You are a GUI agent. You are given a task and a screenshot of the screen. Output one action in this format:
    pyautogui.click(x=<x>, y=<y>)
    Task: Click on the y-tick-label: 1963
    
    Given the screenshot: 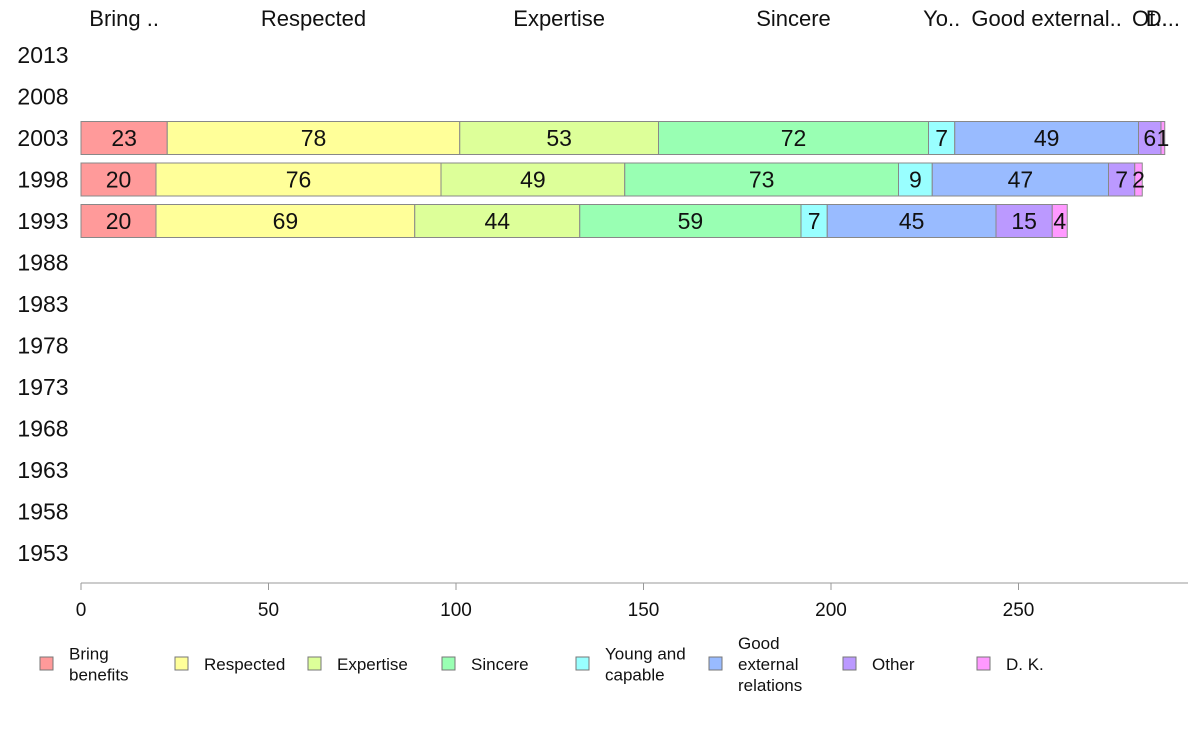 What is the action you would take?
    pyautogui.click(x=42, y=470)
    